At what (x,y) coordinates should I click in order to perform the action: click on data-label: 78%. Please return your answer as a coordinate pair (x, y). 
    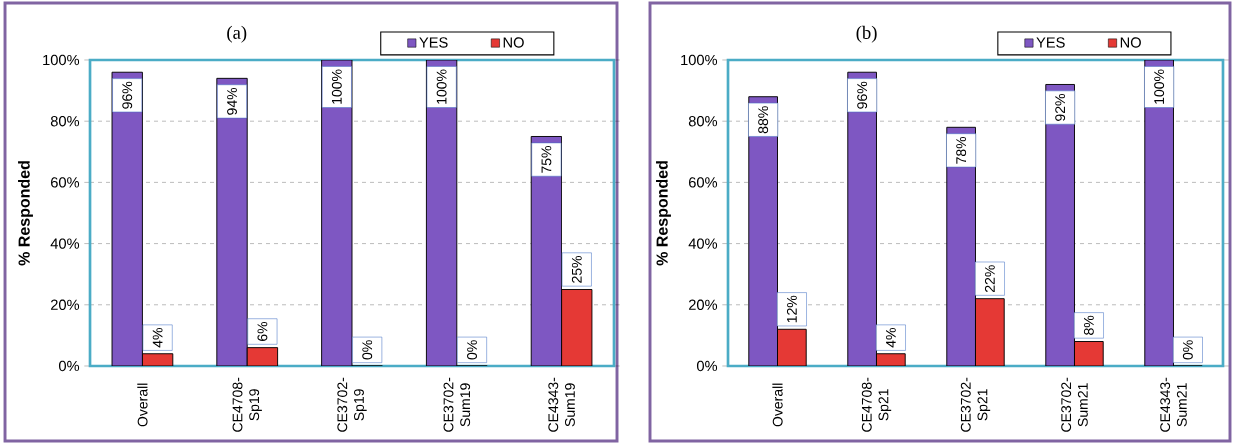
    Looking at the image, I should click on (961, 150).